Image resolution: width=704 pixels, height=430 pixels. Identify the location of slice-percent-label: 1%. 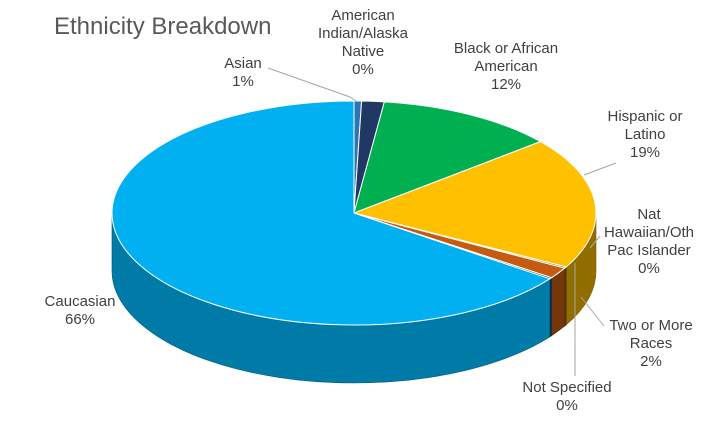
(243, 81).